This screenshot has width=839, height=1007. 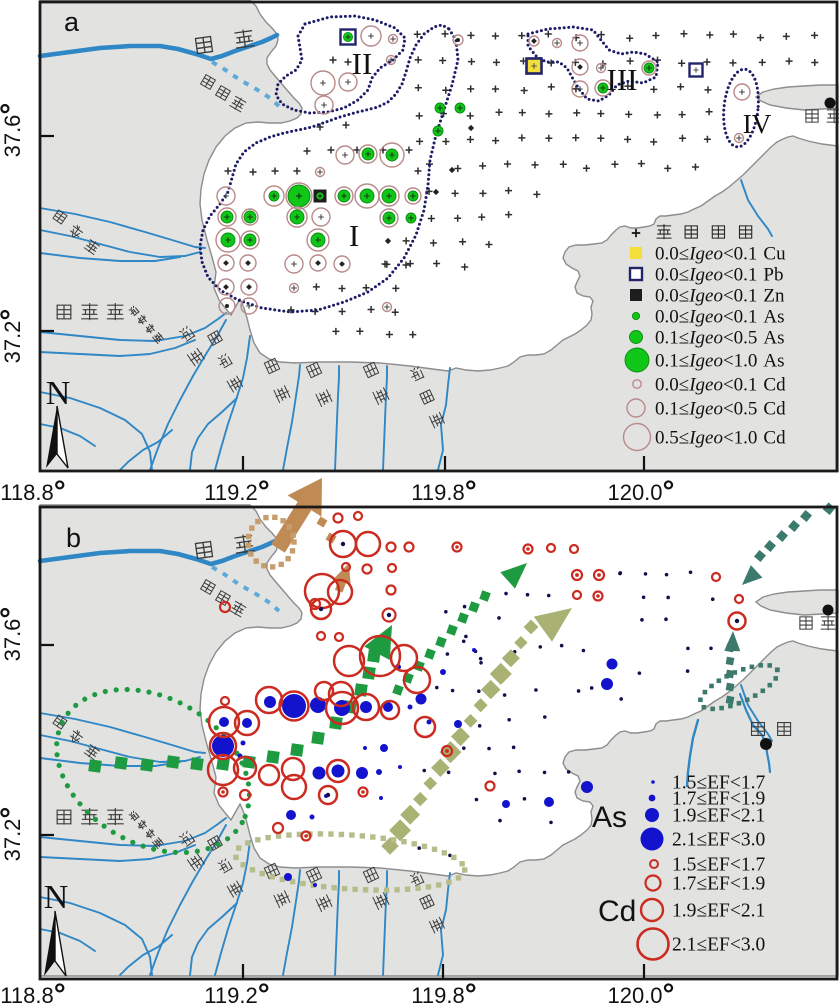 I want to click on svg-text: II, so click(x=362, y=63).